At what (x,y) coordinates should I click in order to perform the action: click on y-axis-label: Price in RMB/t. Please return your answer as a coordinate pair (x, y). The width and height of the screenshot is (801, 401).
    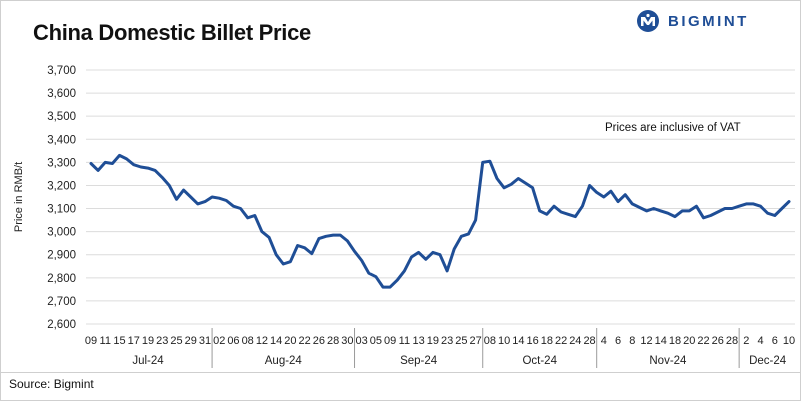
    Looking at the image, I should click on (19, 197).